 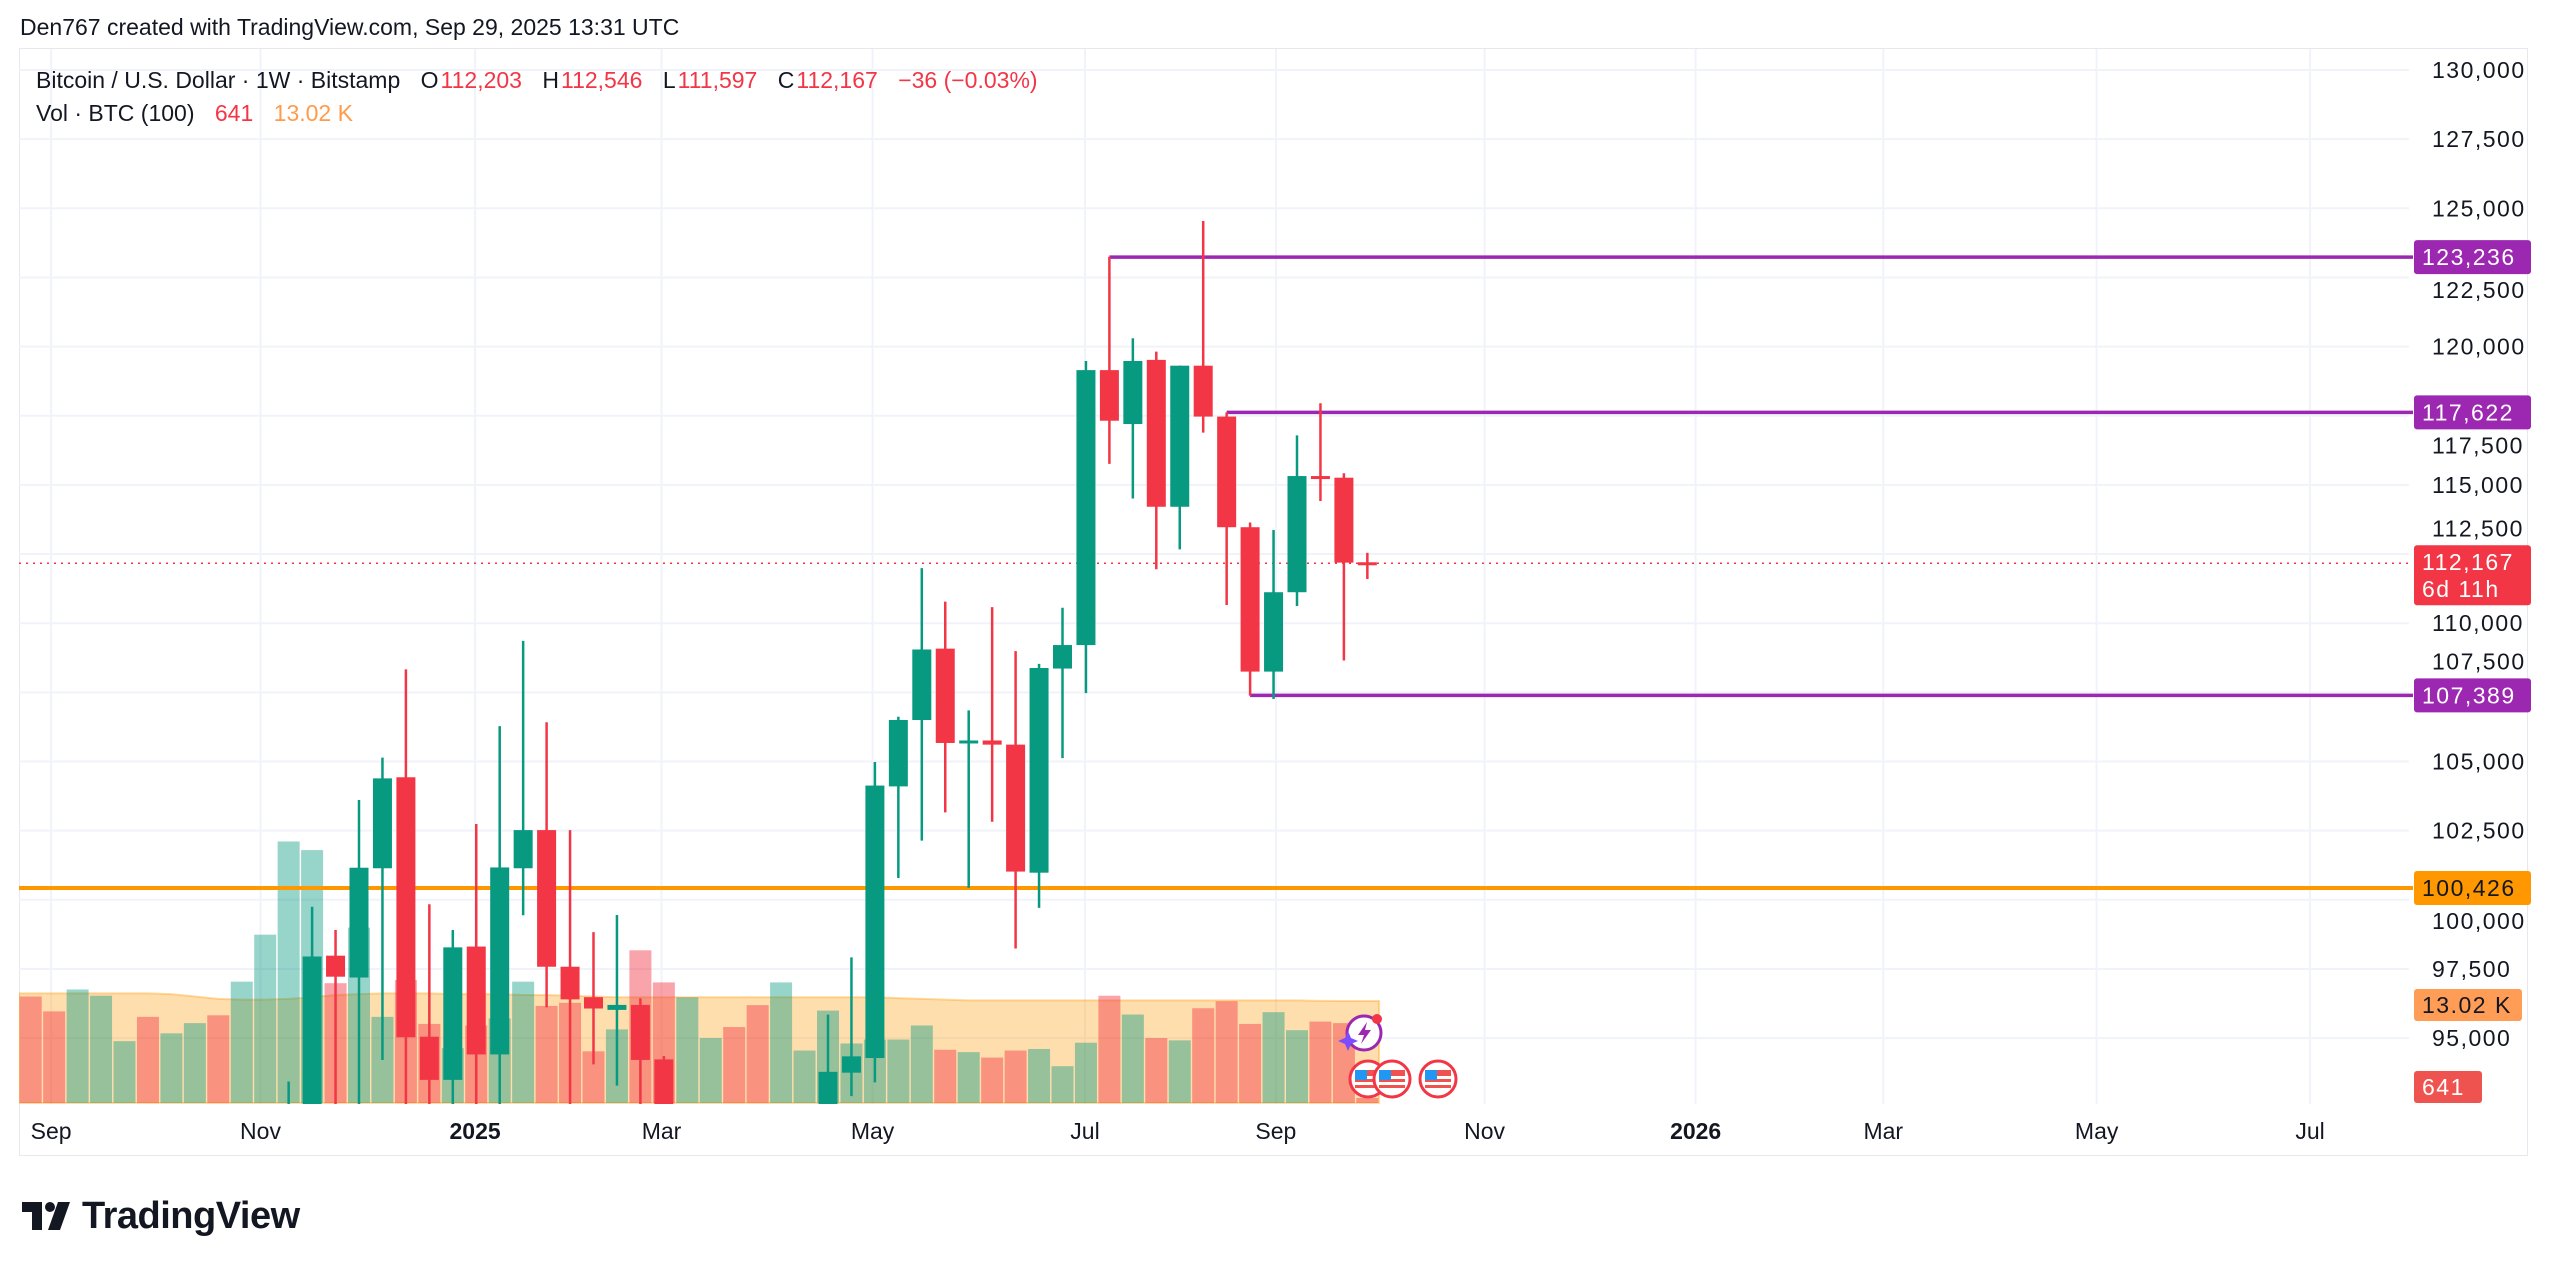 I want to click on legend-open: 112,203, so click(x=481, y=80).